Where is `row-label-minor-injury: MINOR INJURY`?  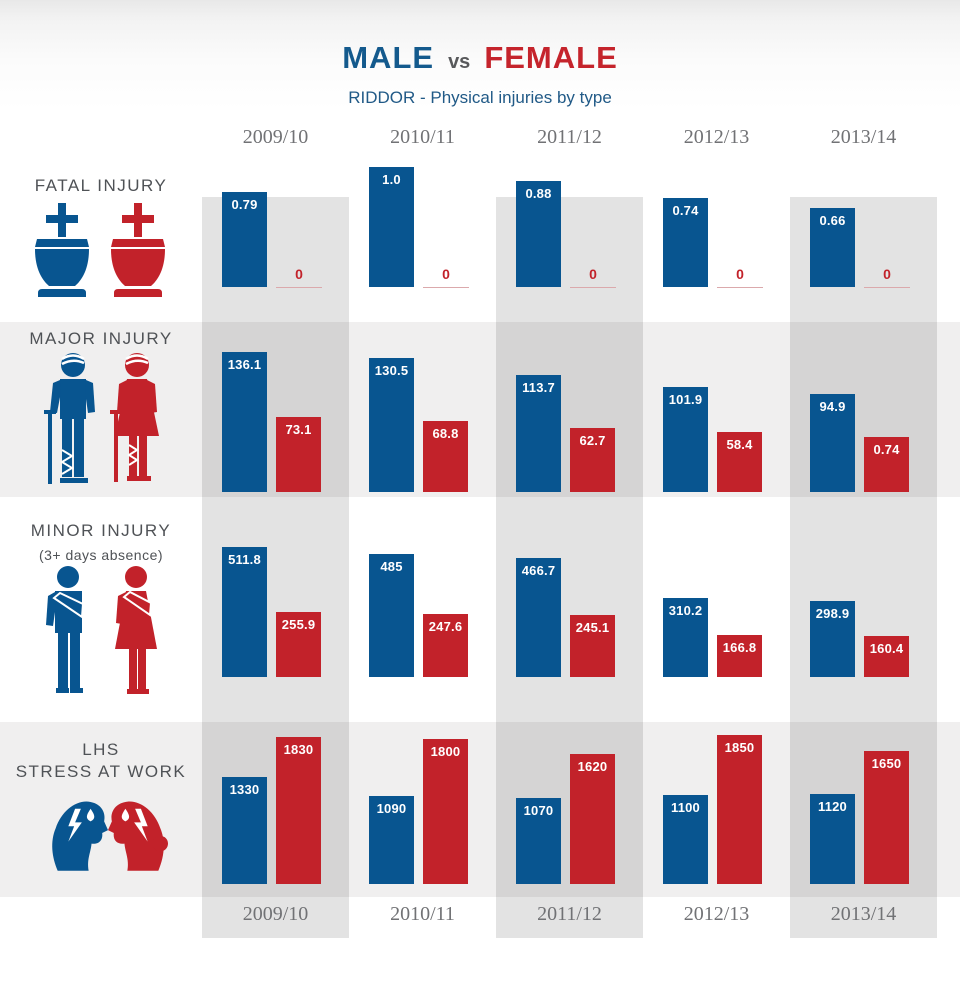 row-label-minor-injury: MINOR INJURY is located at coordinates (101, 530).